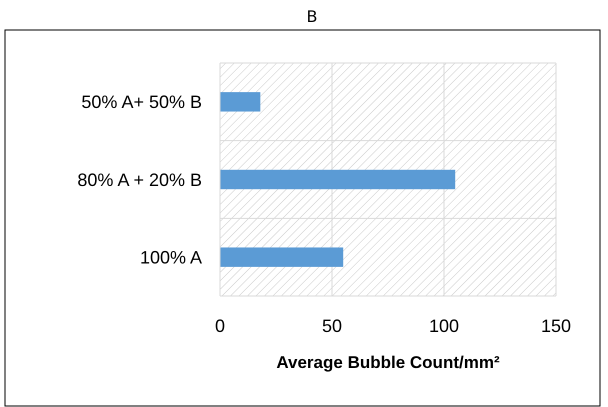  Describe the element at coordinates (332, 326) in the screenshot. I see `x-tick-label: 50` at that location.